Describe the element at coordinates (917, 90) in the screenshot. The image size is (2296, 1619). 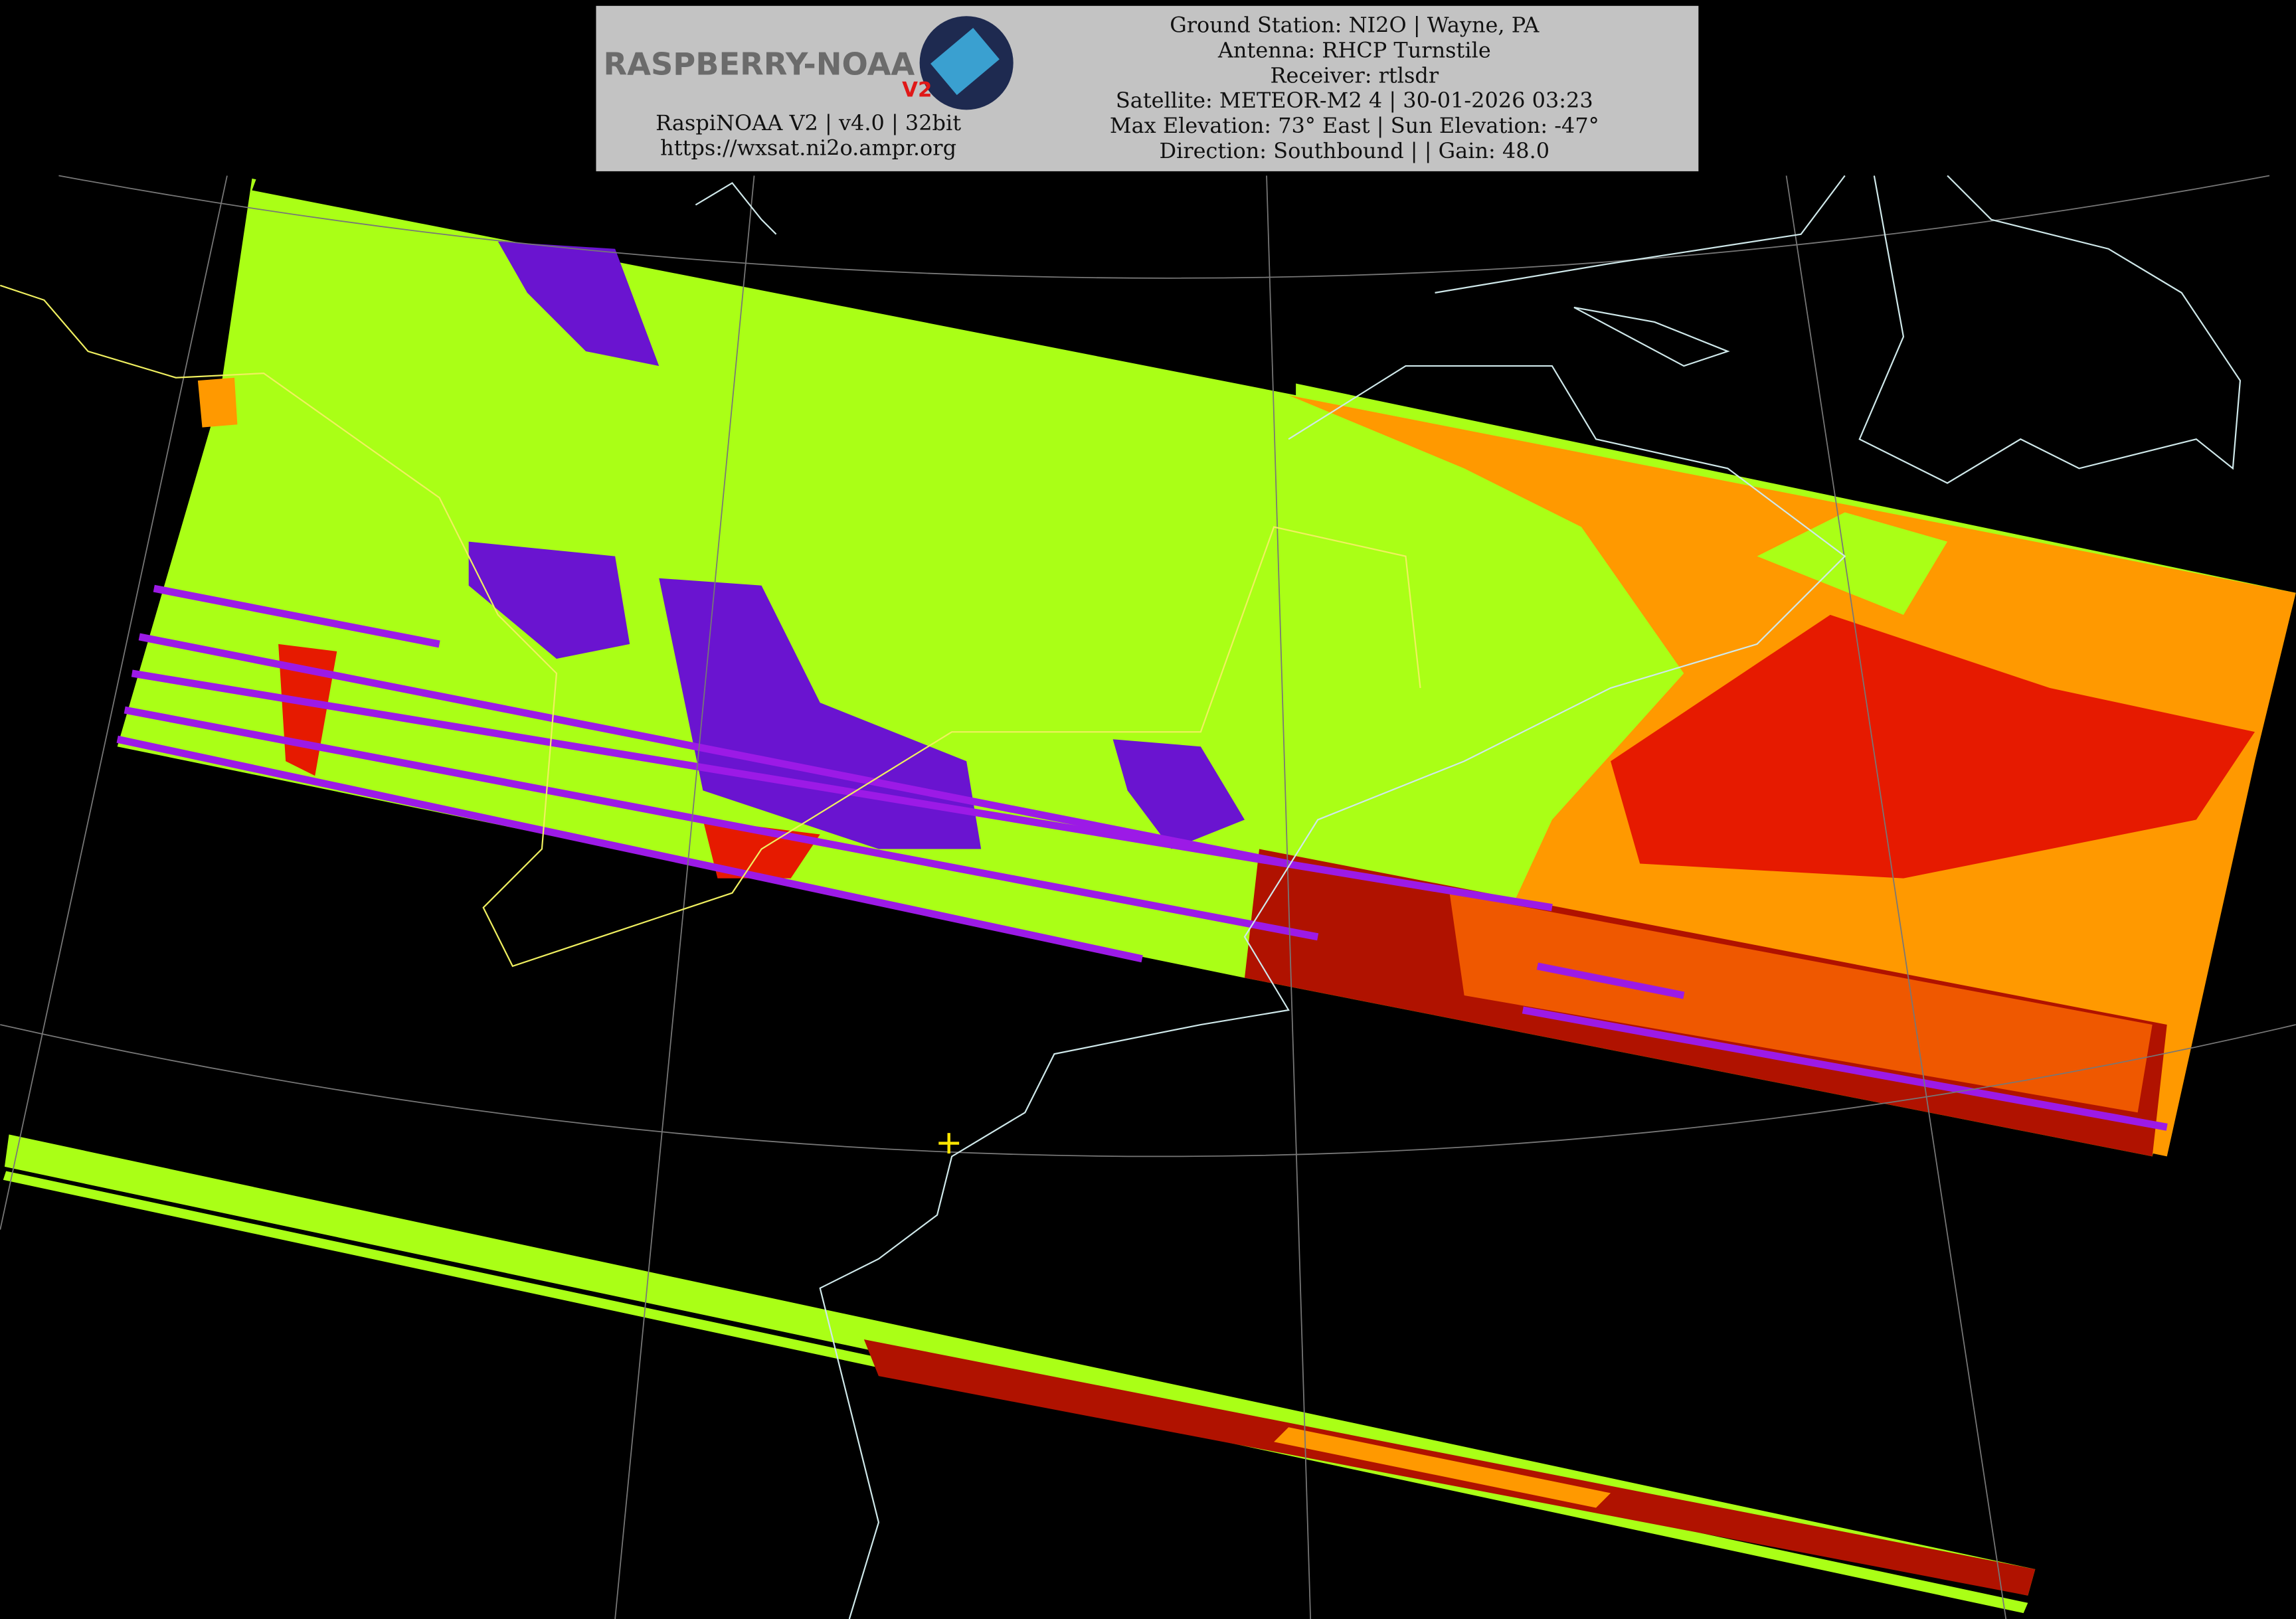
I see `logo-badge: V2` at that location.